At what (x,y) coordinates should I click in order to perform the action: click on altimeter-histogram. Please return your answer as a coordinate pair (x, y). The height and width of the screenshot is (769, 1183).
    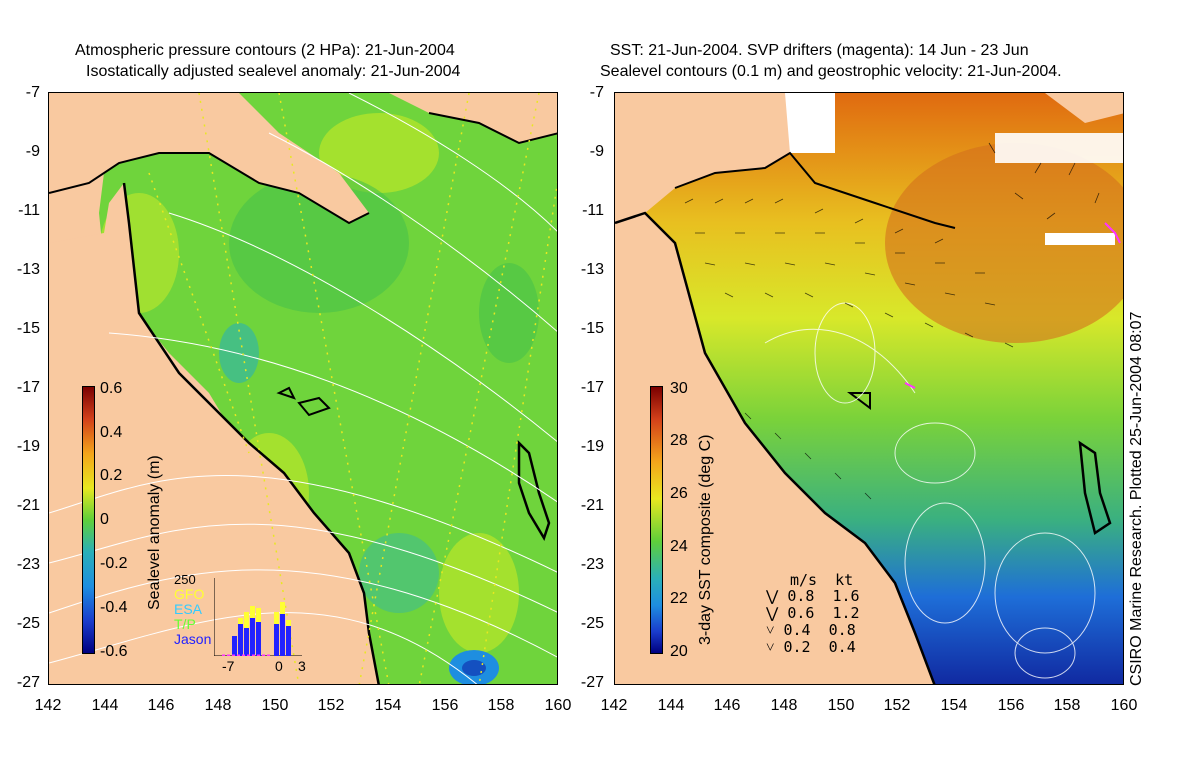
    Looking at the image, I should click on (257, 618).